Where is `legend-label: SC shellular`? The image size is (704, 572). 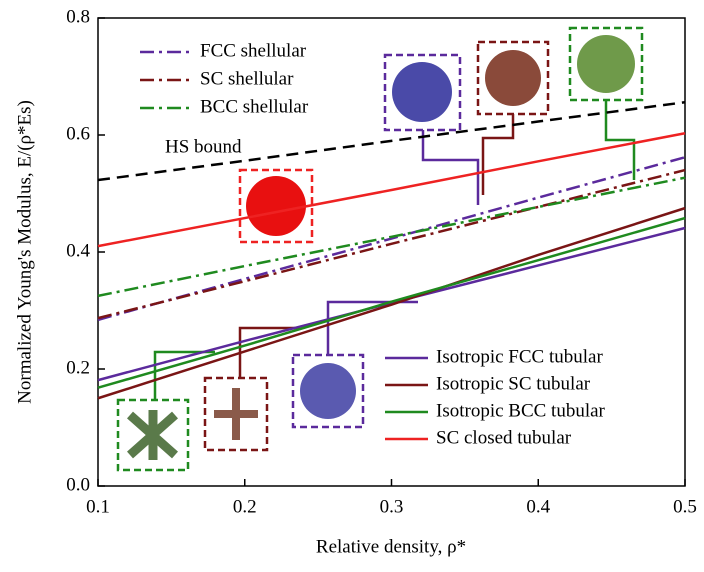
legend-label: SC shellular is located at coordinates (247, 78).